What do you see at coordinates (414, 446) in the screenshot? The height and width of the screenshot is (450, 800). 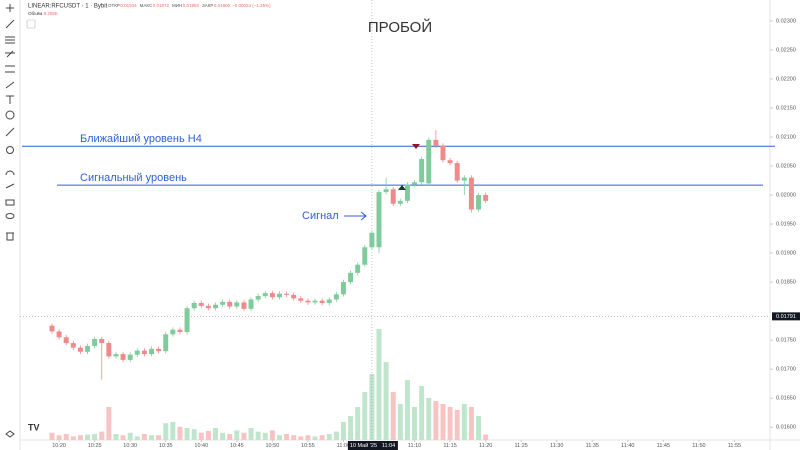 I see `x-tick-label: 11:10` at bounding box center [414, 446].